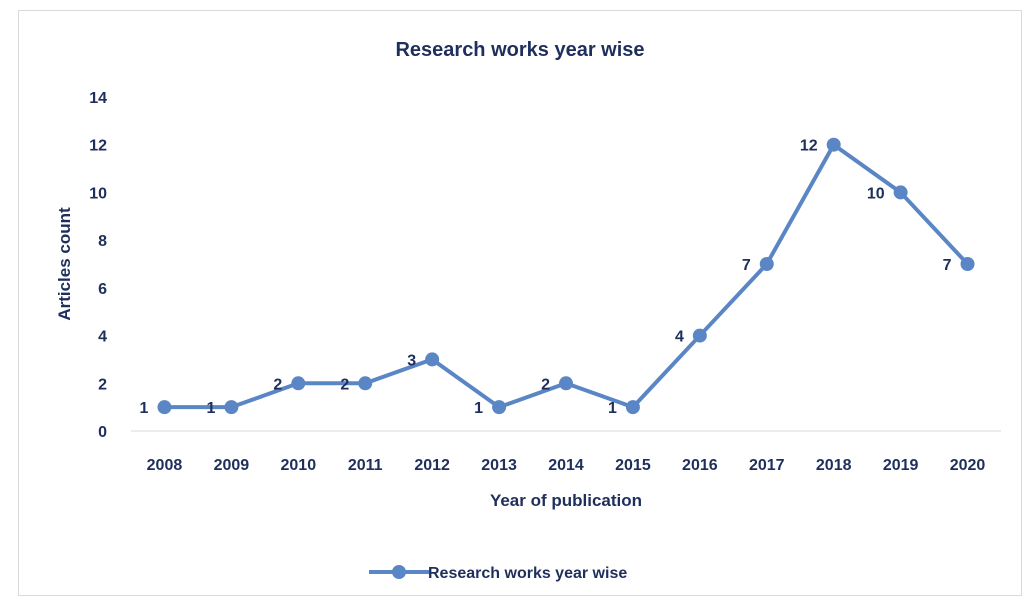 This screenshot has width=1032, height=603. I want to click on x-tick-label: 2019, so click(901, 465).